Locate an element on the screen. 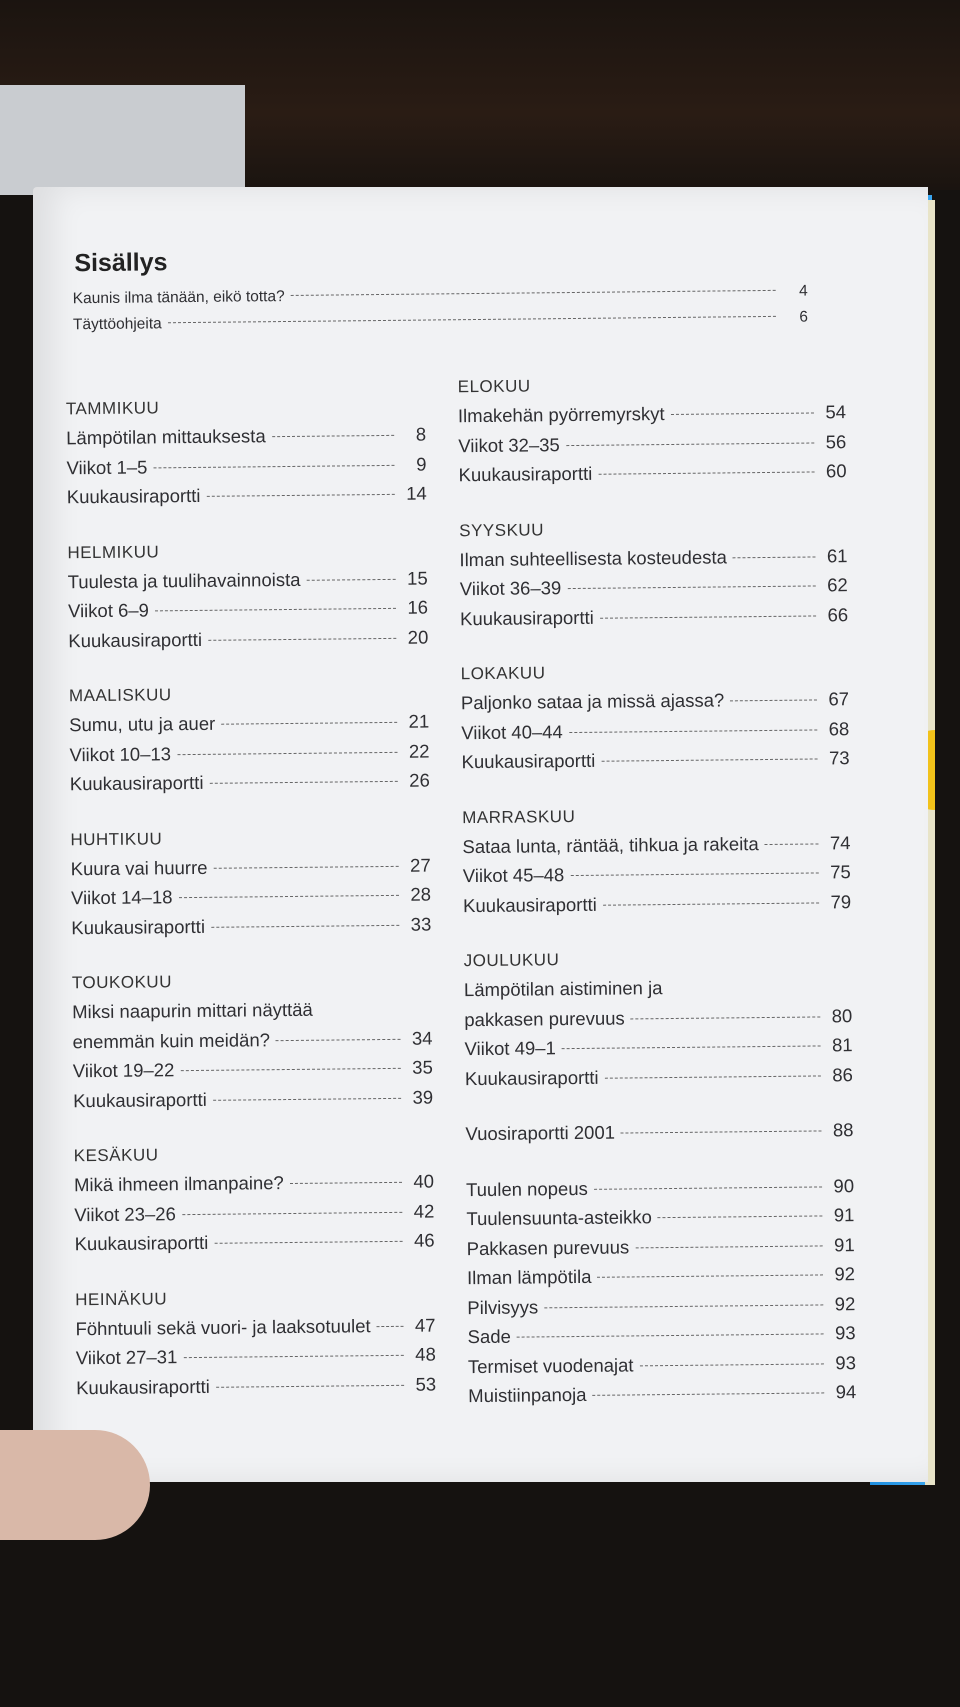 This screenshot has width=960, height=1707. entry-page: 27 is located at coordinates (420, 865).